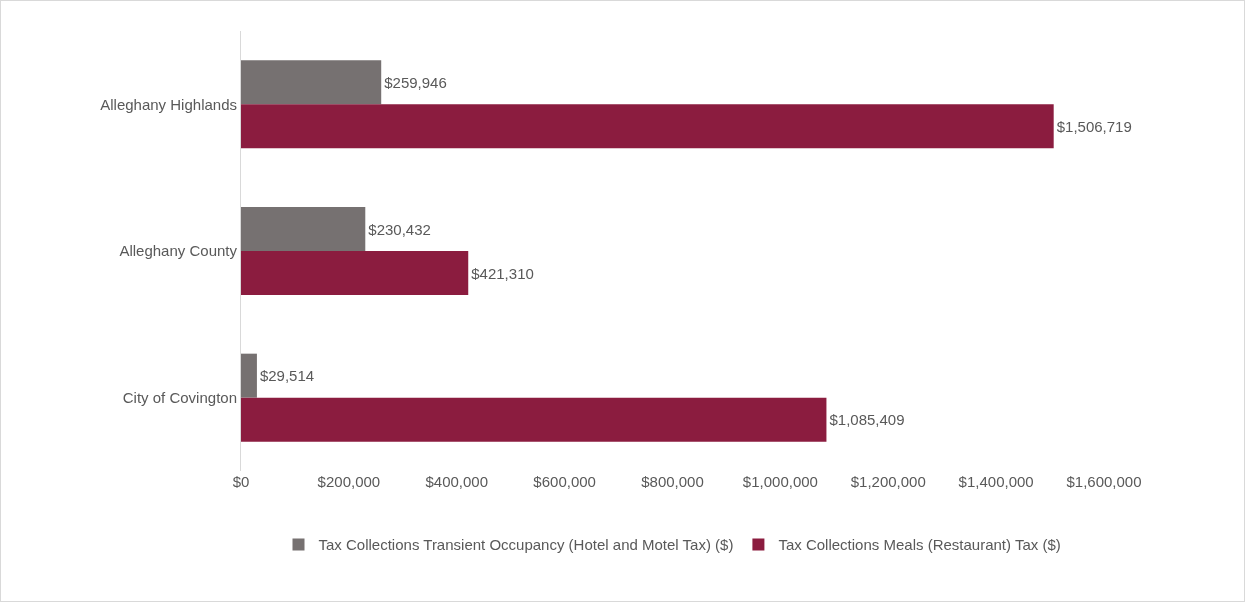 The height and width of the screenshot is (602, 1245). Describe the element at coordinates (1094, 126) in the screenshot. I see `data-label: $1,506,719` at that location.